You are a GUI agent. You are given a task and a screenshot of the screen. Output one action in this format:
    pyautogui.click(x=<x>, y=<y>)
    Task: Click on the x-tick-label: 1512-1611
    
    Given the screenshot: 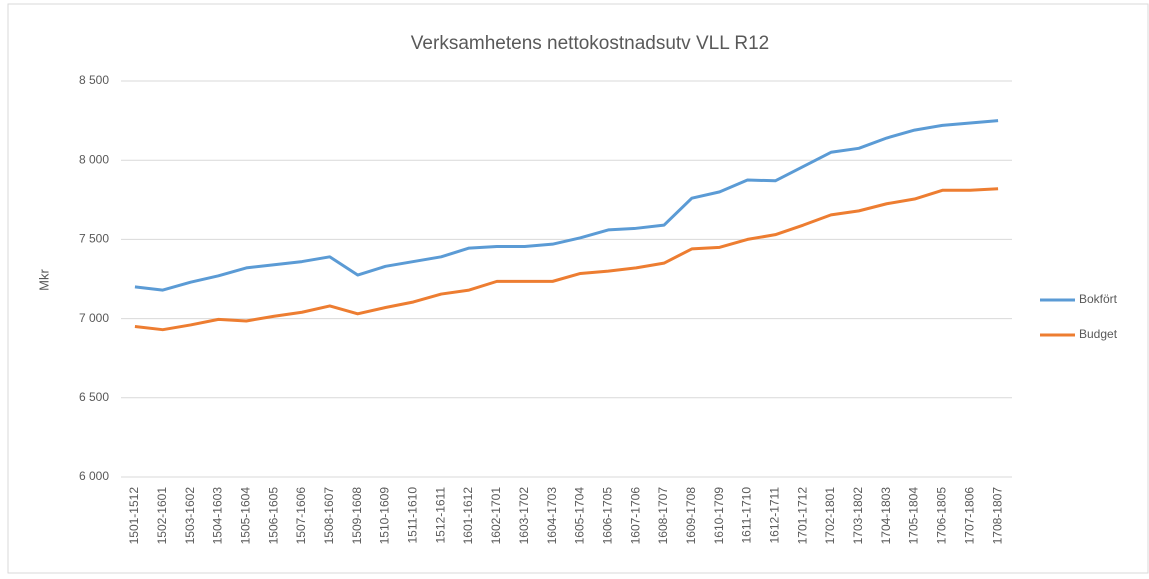 What is the action you would take?
    pyautogui.click(x=440, y=515)
    